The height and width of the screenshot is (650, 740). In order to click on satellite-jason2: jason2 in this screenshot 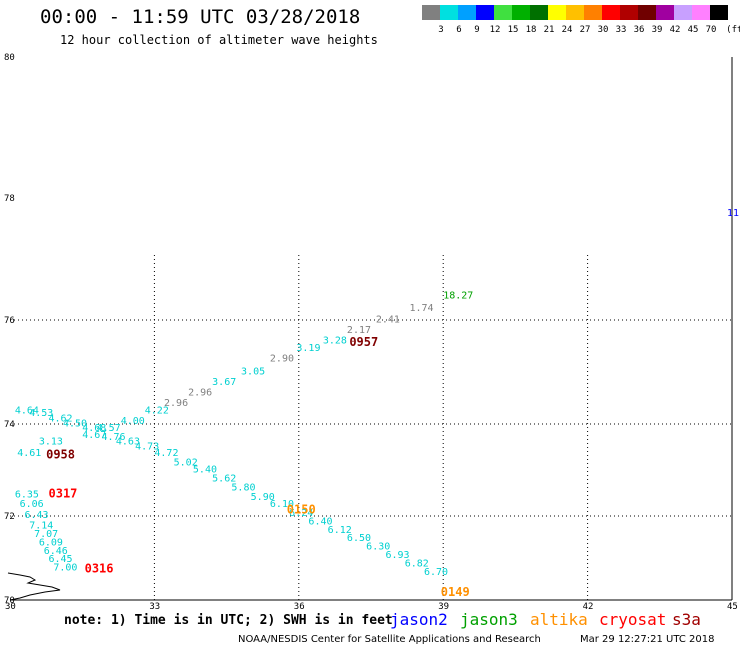, I will do `click(419, 619)`.